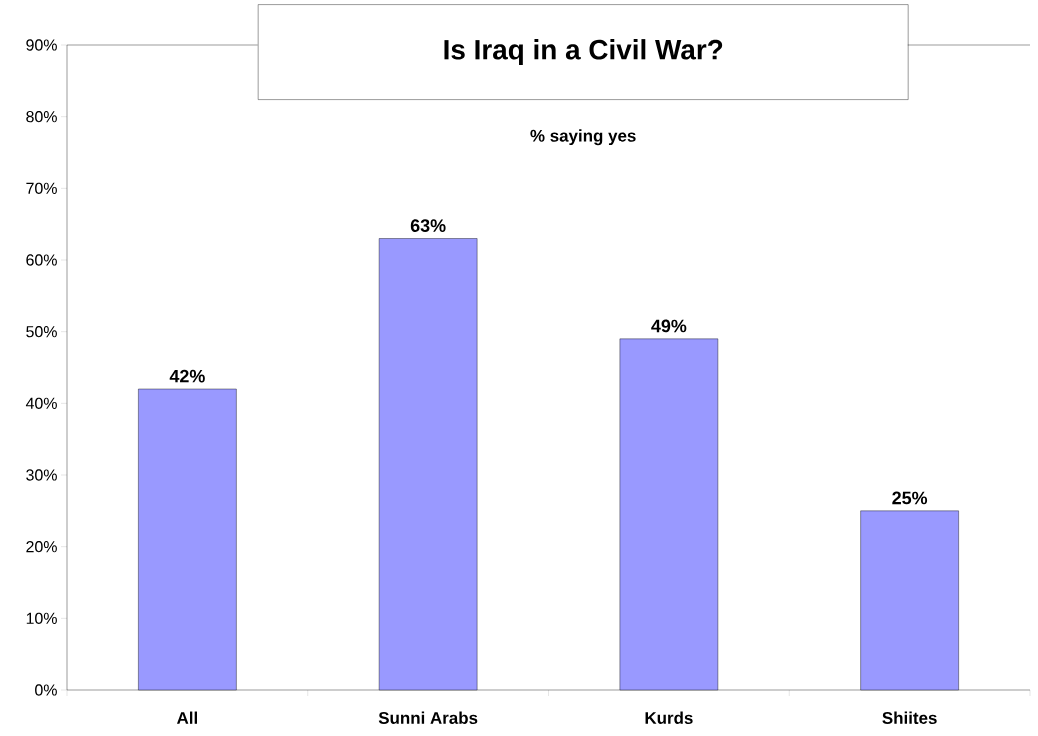 This screenshot has height=736, width=1038. Describe the element at coordinates (41, 332) in the screenshot. I see `y-tick-label: 50%` at that location.